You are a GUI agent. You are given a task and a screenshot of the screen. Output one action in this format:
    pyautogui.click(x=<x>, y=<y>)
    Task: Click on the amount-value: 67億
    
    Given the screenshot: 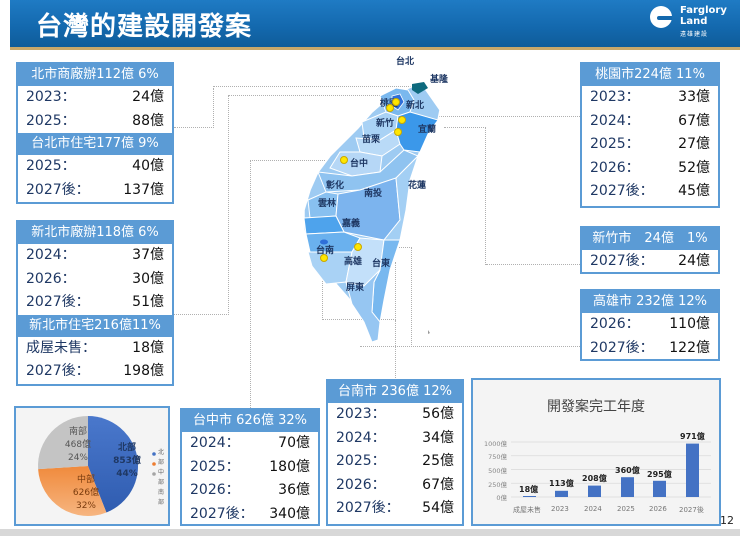 What is the action you would take?
    pyautogui.click(x=438, y=484)
    